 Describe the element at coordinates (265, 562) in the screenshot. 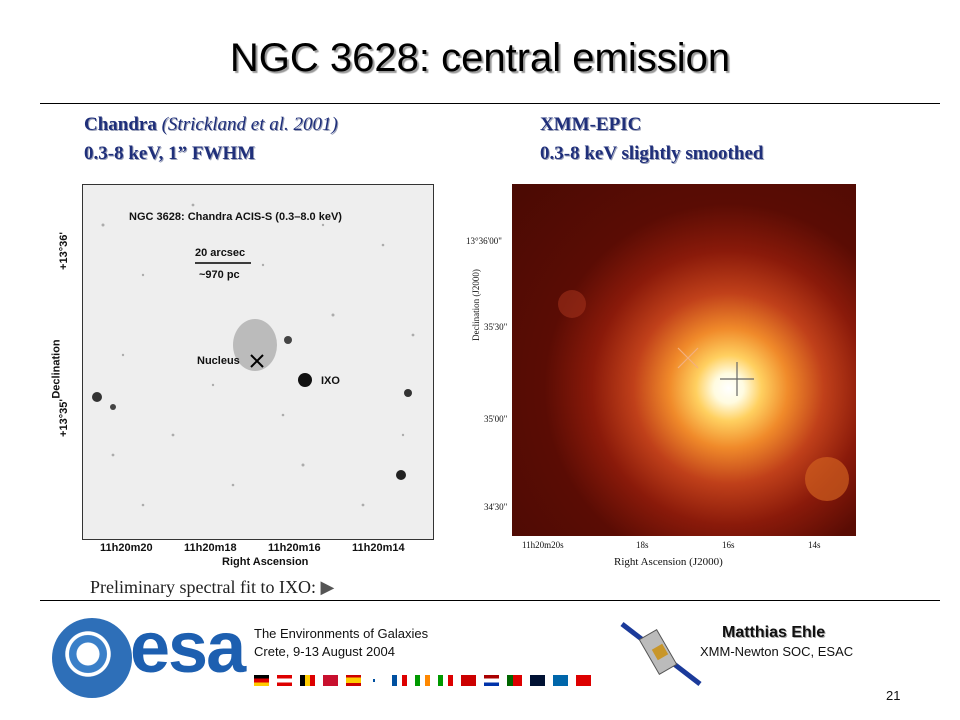

I see `chandra-xlabel: Right Ascension` at that location.